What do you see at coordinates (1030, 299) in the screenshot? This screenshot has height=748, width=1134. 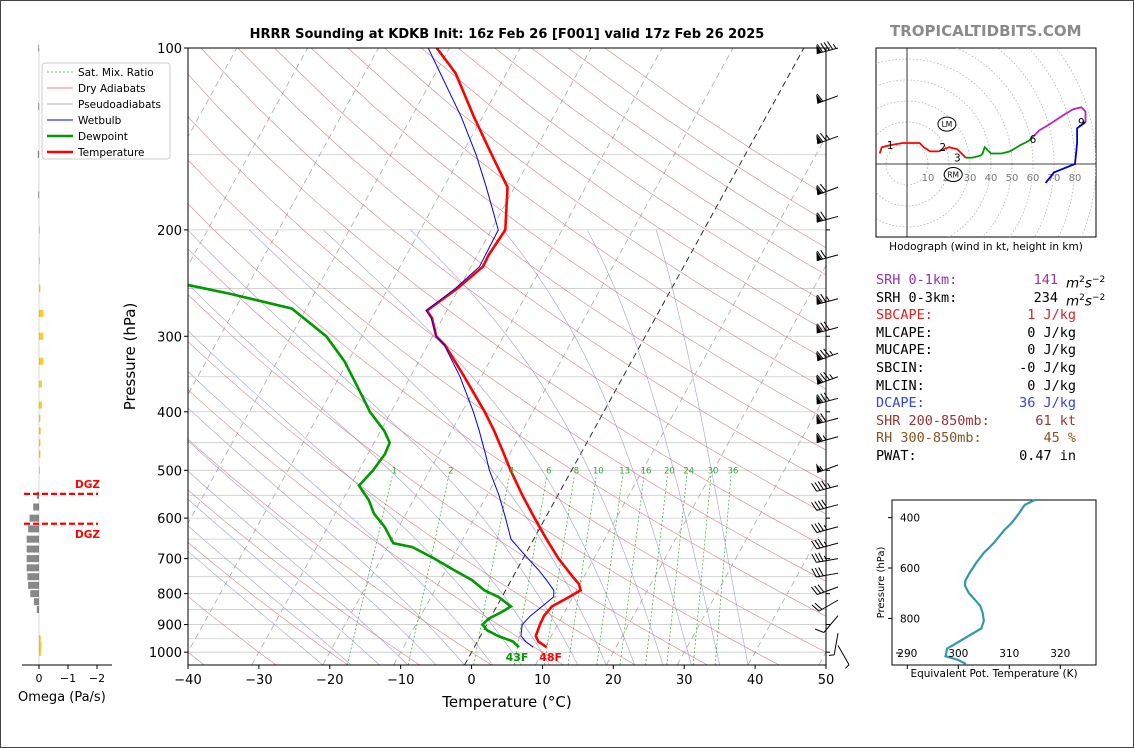 I see `index-value: 234` at bounding box center [1030, 299].